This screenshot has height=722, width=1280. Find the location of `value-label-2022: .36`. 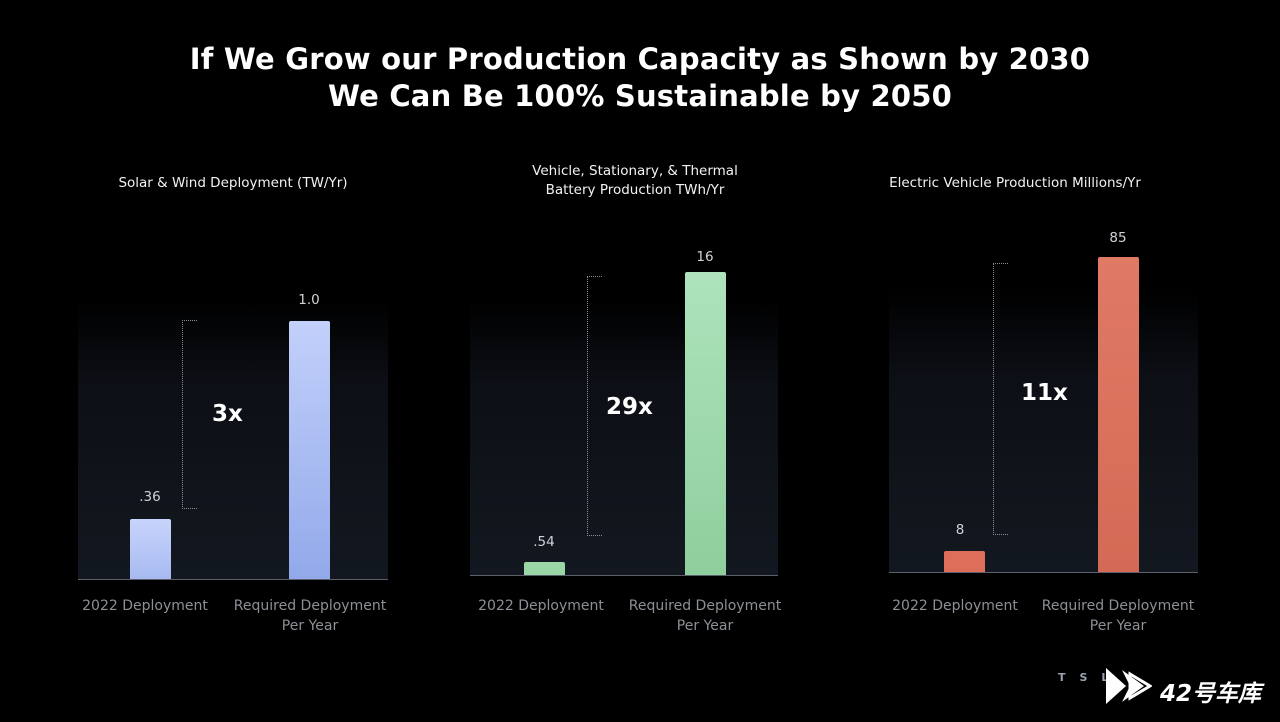

value-label-2022: .36 is located at coordinates (150, 497).